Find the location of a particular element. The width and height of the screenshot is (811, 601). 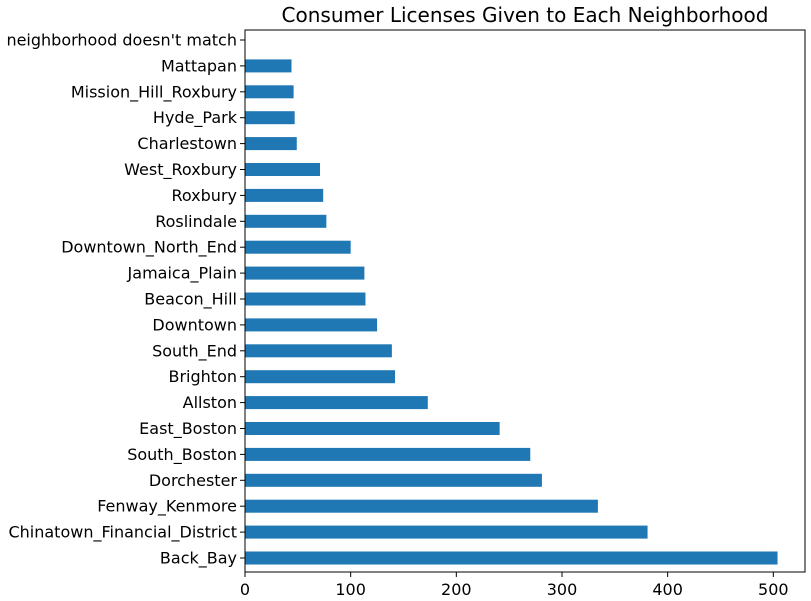

bar-dorchester is located at coordinates (393, 480).